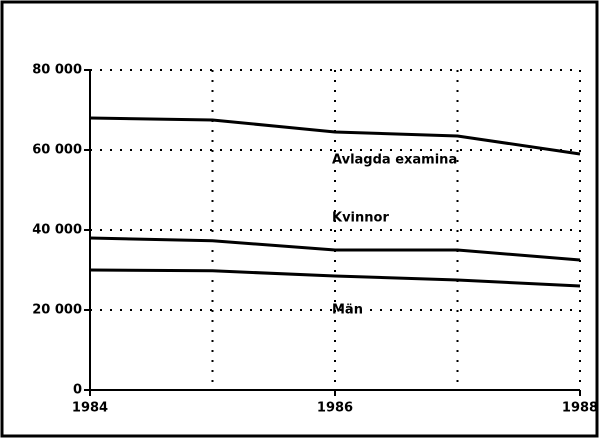  What do you see at coordinates (57, 310) in the screenshot?
I see `y-tick-label: 20 000` at bounding box center [57, 310].